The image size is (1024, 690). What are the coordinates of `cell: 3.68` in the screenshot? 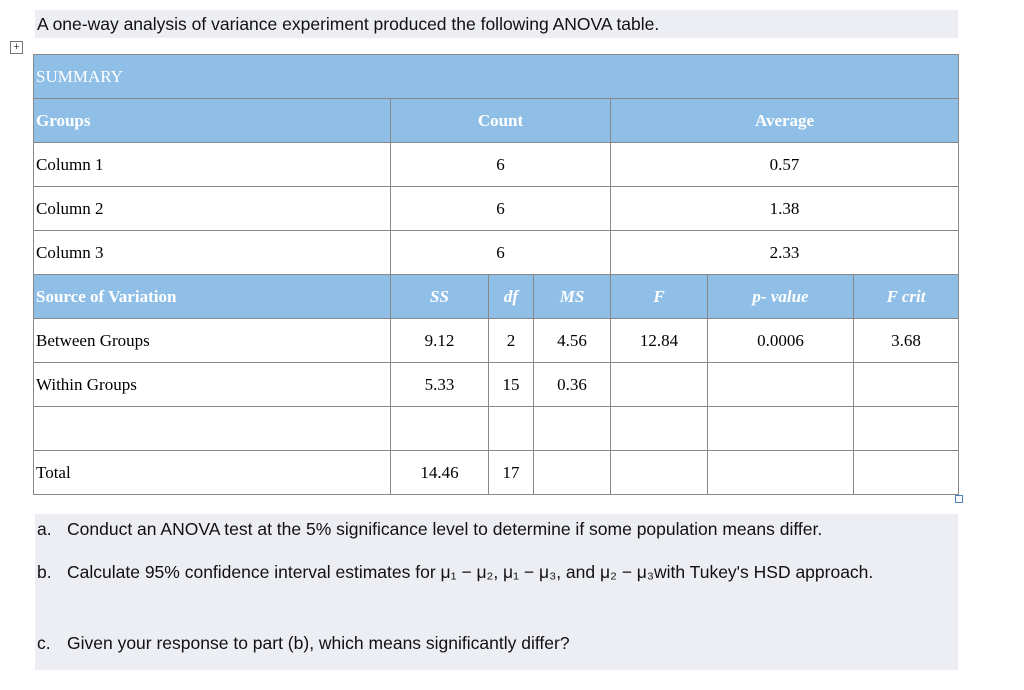 It's located at (906, 340).